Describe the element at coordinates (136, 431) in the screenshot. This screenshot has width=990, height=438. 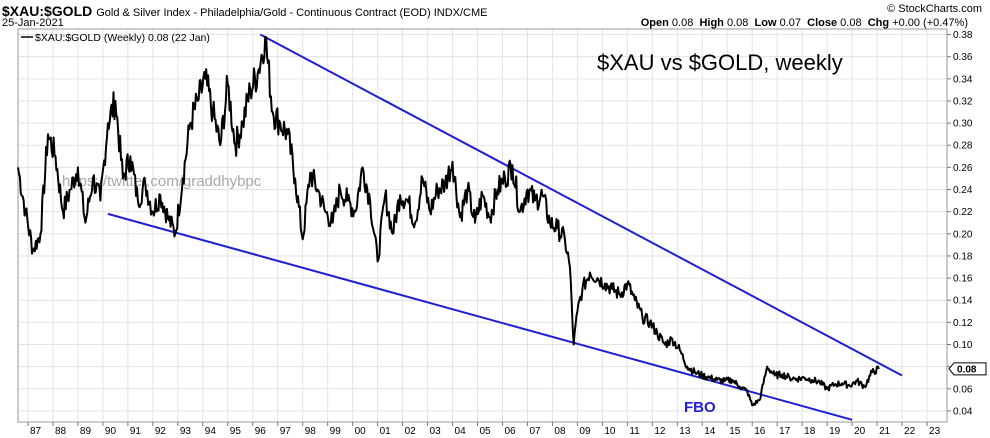
I see `x-tick-label: 91` at that location.